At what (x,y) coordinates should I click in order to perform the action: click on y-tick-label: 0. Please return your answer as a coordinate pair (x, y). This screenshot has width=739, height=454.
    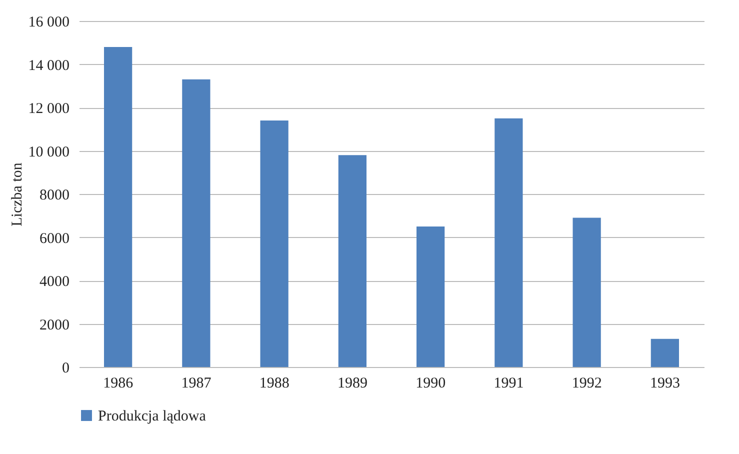
    Looking at the image, I should click on (66, 368).